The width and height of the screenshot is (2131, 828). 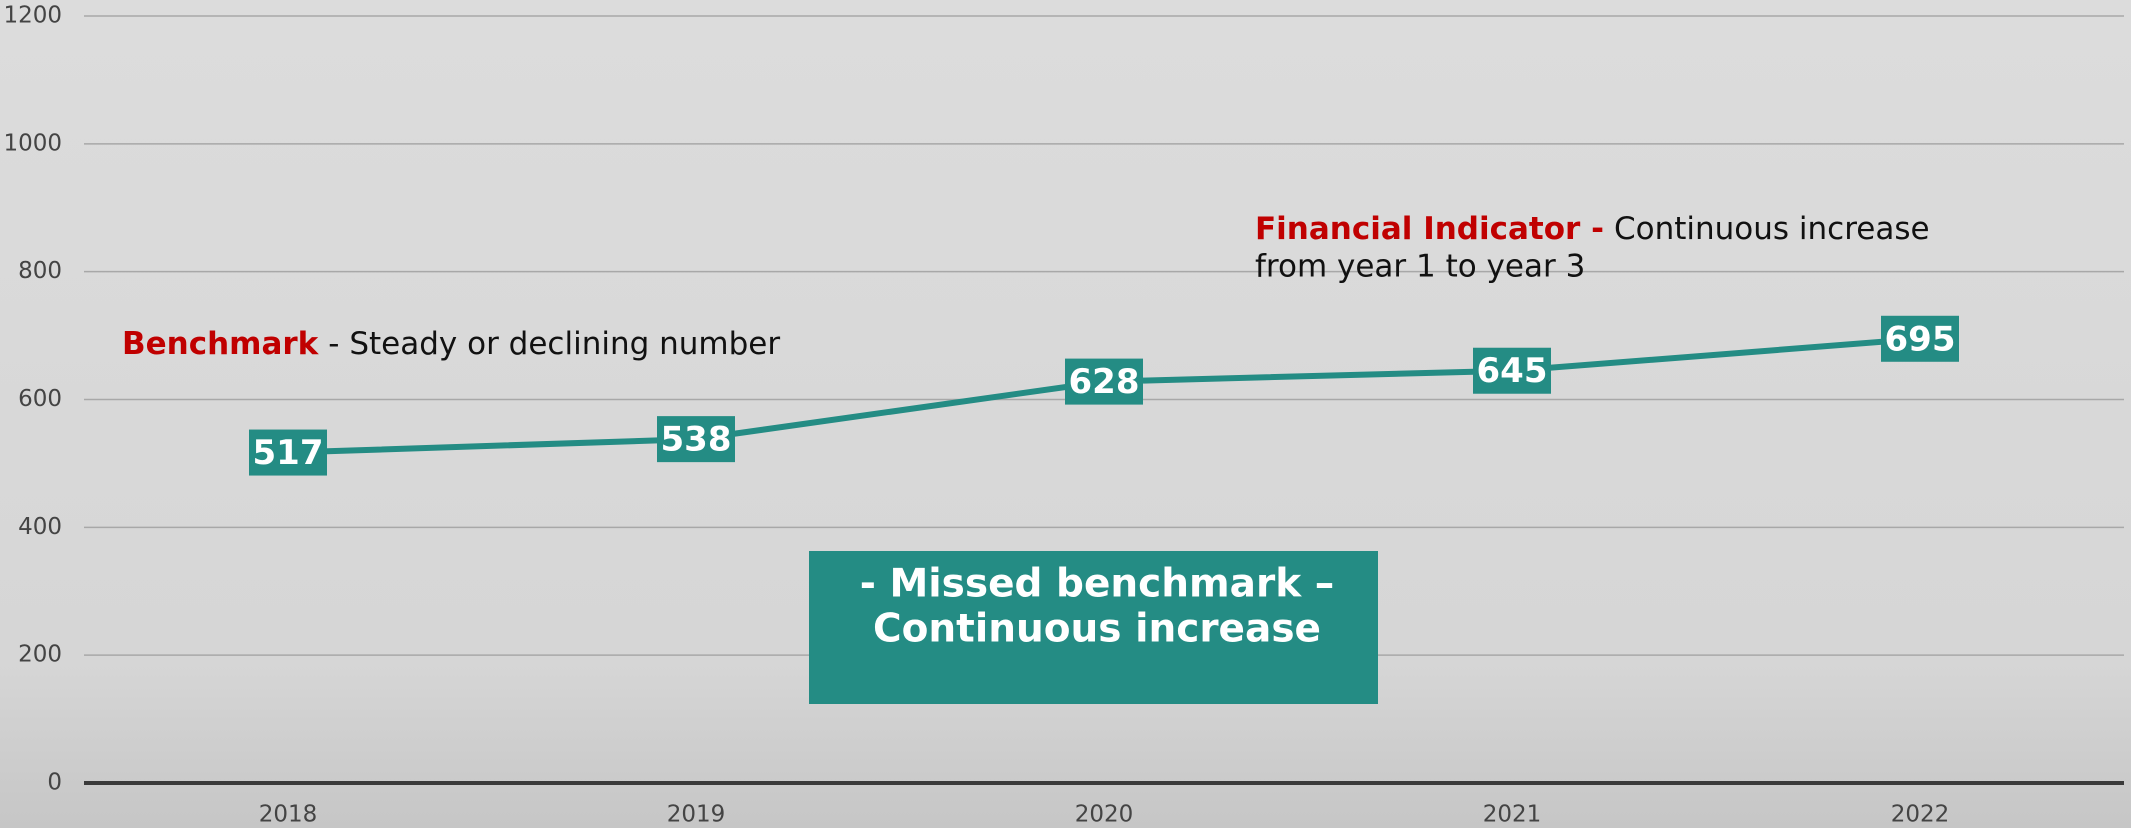 I want to click on note-label: Financial Indicator -, so click(x=1429, y=229).